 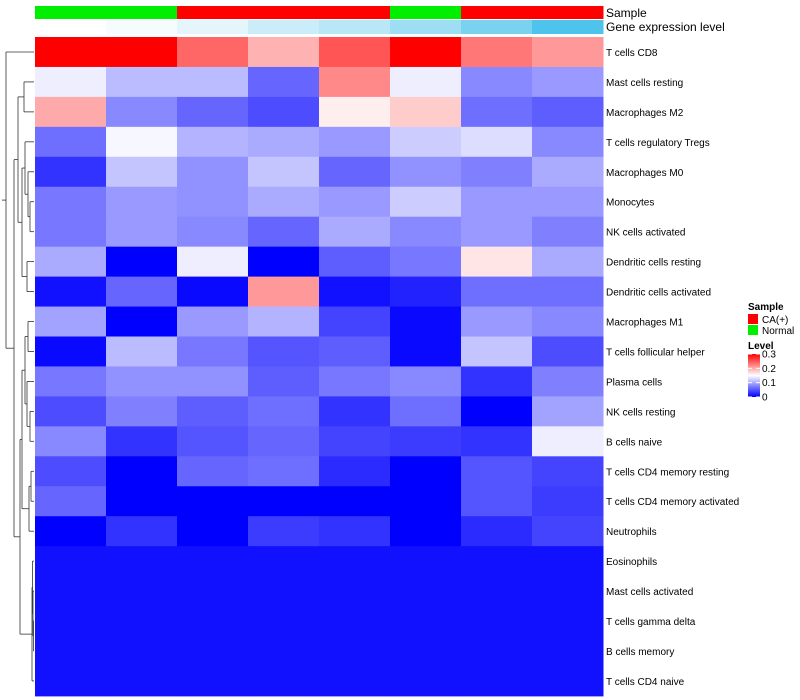 I want to click on row-label: T cells CD4 naive, so click(x=645, y=682).